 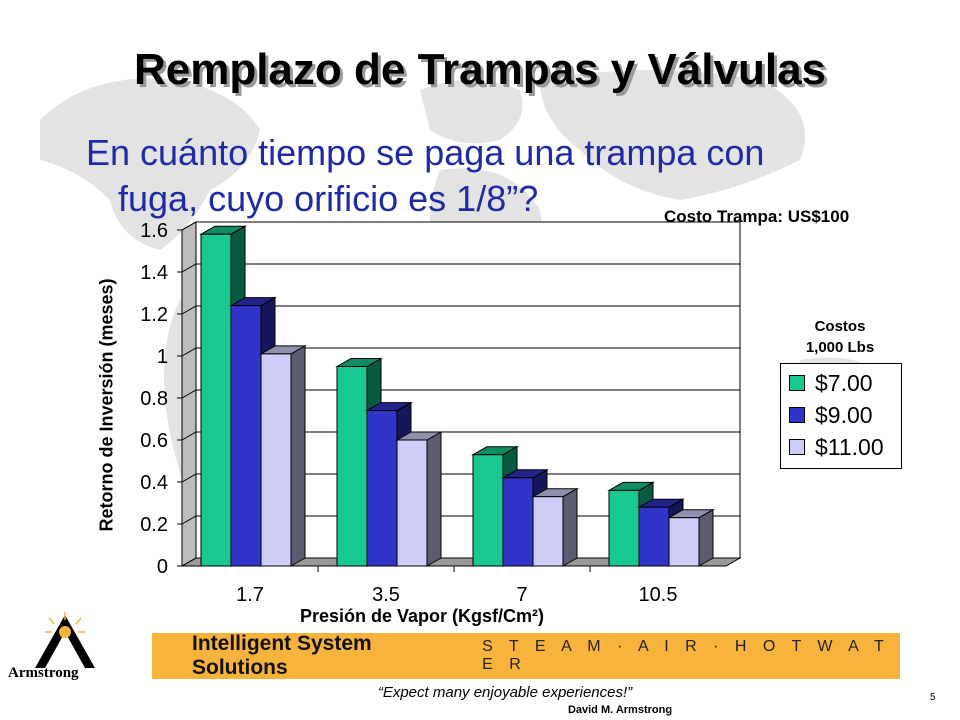 I want to click on x-tick-label: 1.7, so click(x=250, y=595).